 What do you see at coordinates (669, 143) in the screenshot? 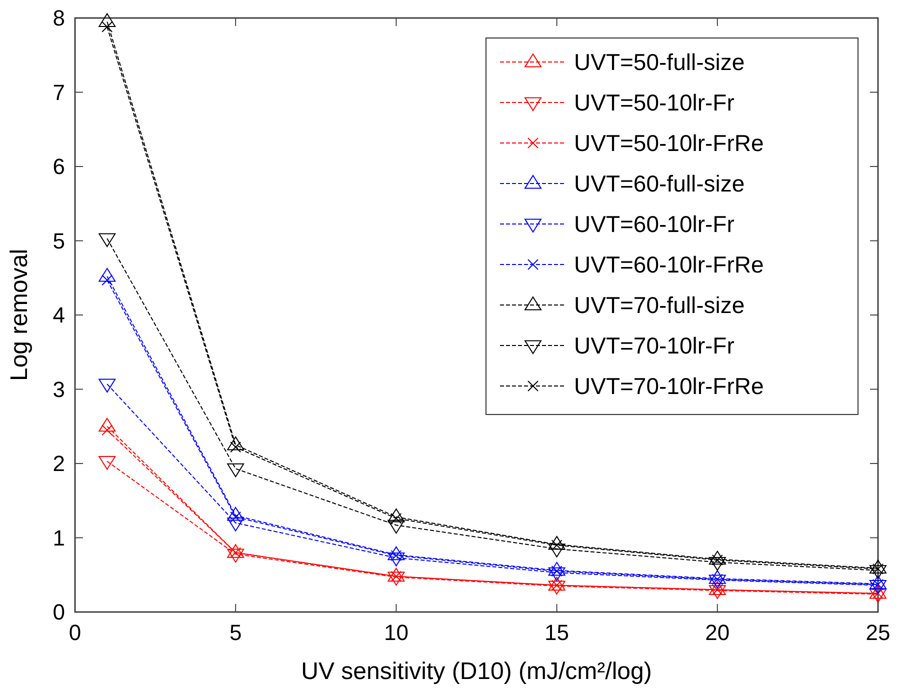
I see `legend-label: UVT=50-10lr-FrRe` at bounding box center [669, 143].